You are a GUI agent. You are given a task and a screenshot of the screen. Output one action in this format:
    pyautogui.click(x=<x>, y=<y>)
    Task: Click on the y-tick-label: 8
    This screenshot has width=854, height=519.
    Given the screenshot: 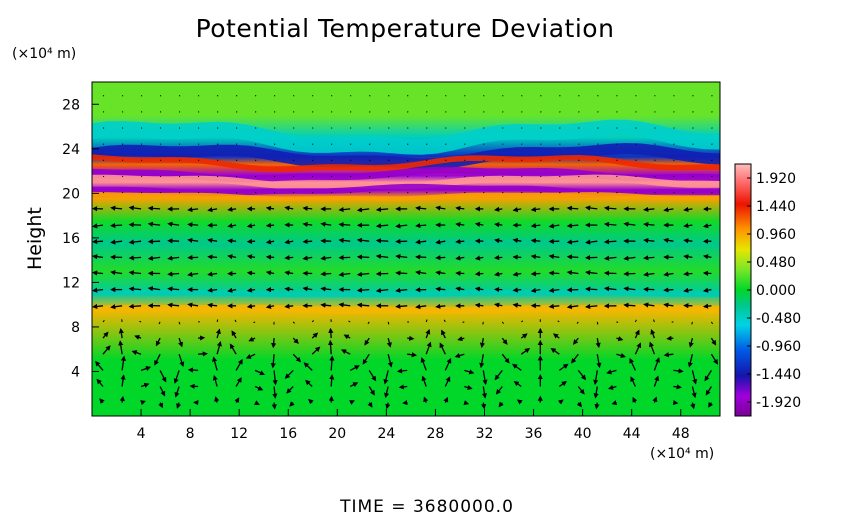 What is the action you would take?
    pyautogui.click(x=75, y=328)
    